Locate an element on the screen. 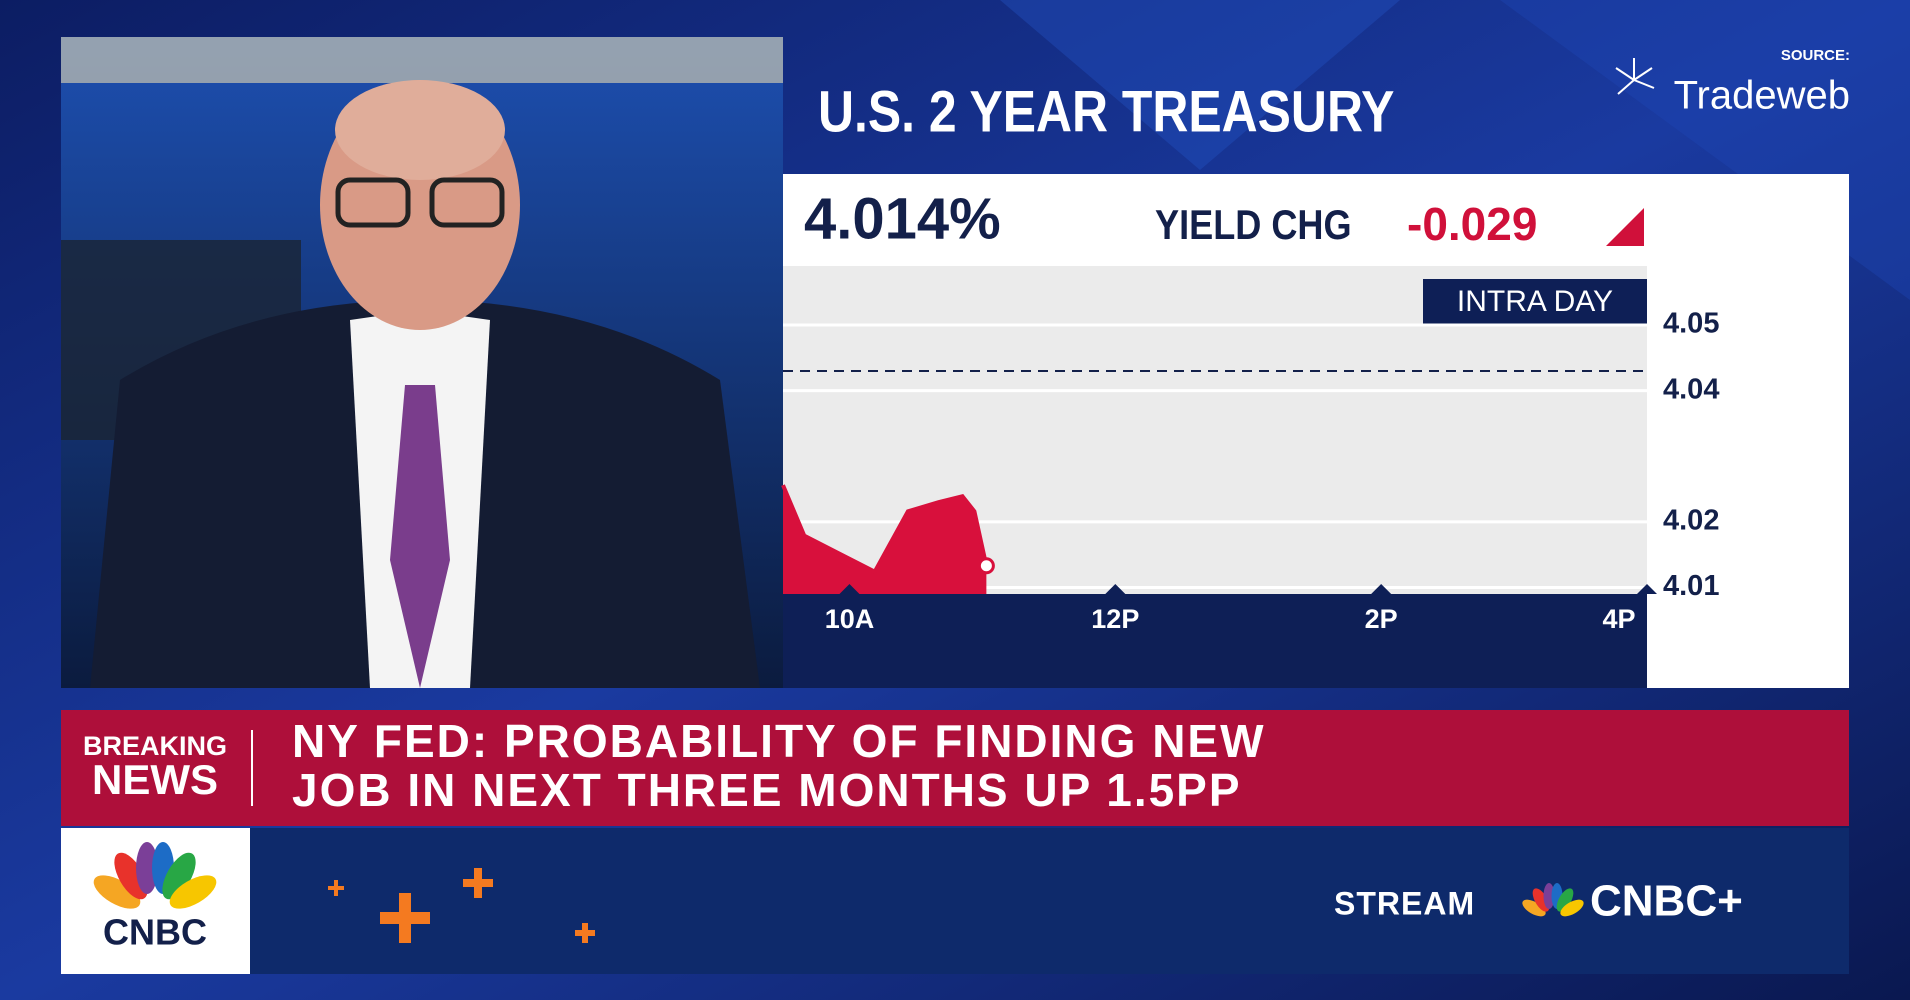  yield-change-label: YIELD CHG is located at coordinates (1253, 226).